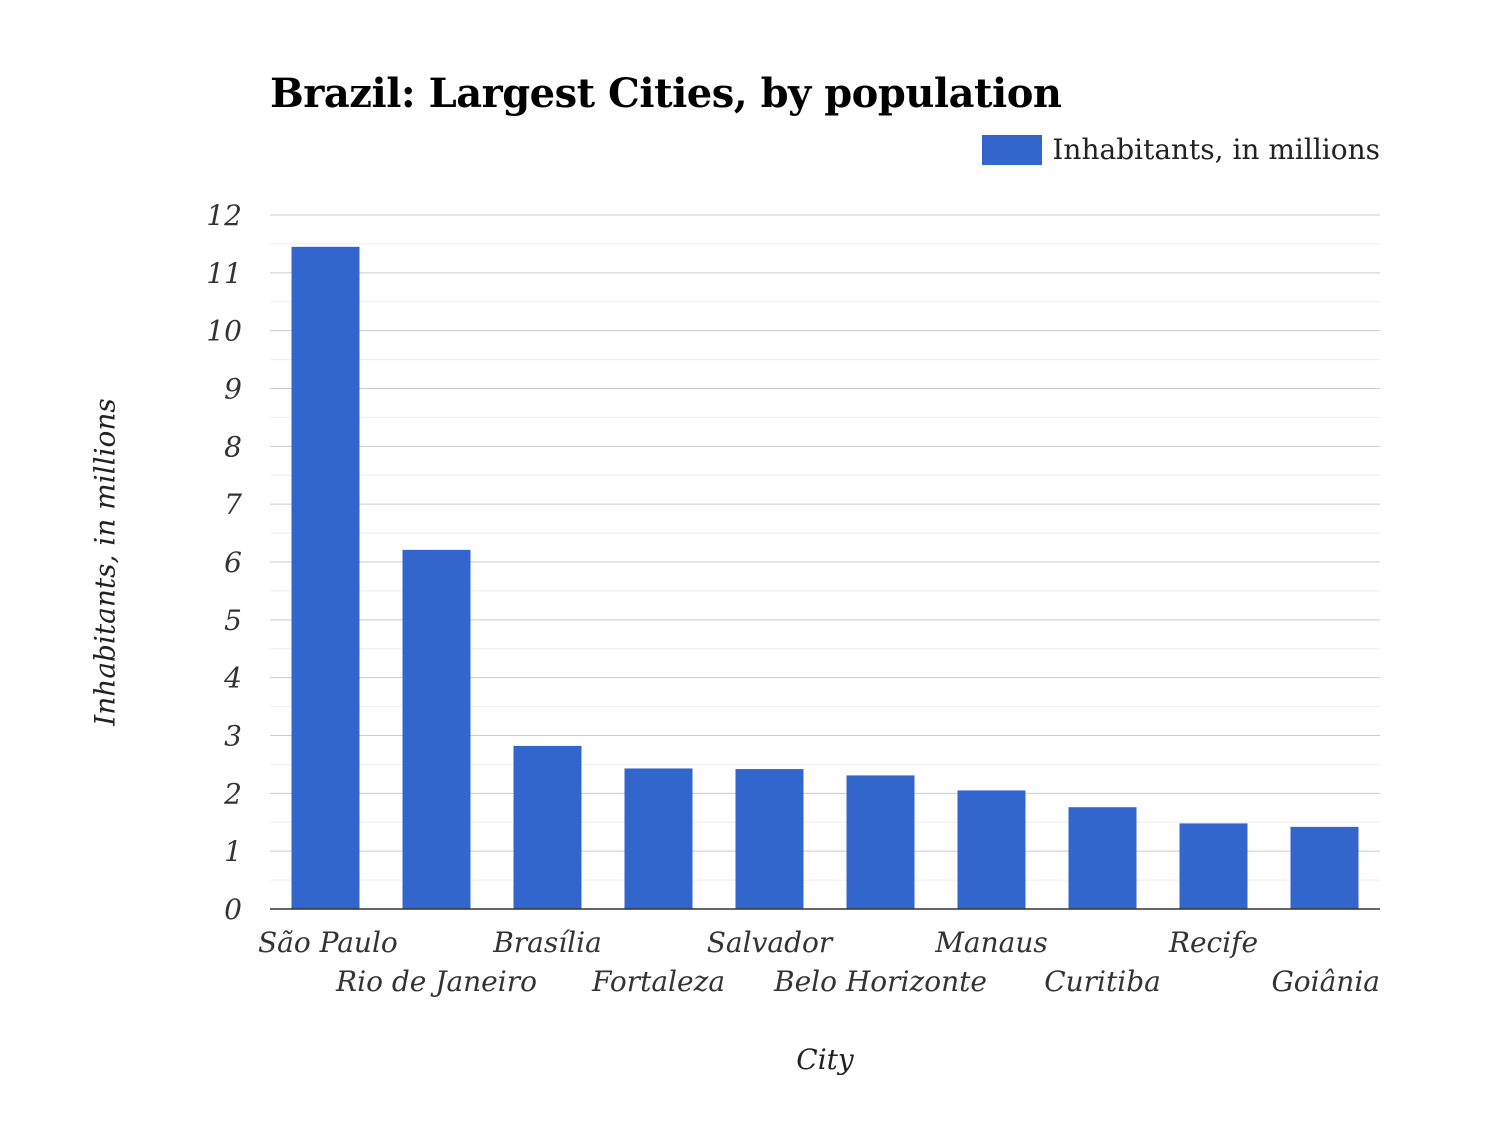 This screenshot has height=1125, width=1500. Describe the element at coordinates (1012, 149) in the screenshot. I see `legend-swatch` at that location.